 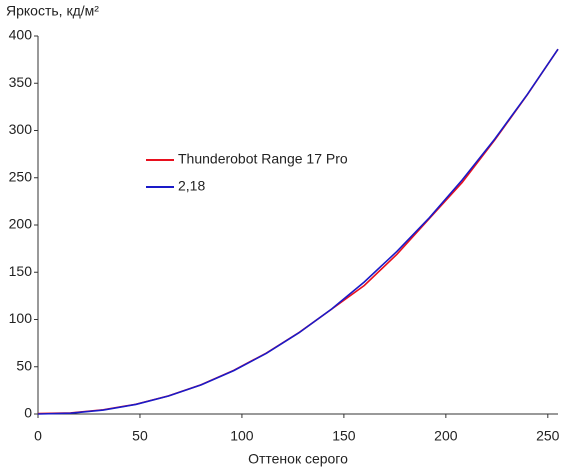 What do you see at coordinates (21, 318) in the screenshot?
I see `y-tick-label: 100` at bounding box center [21, 318].